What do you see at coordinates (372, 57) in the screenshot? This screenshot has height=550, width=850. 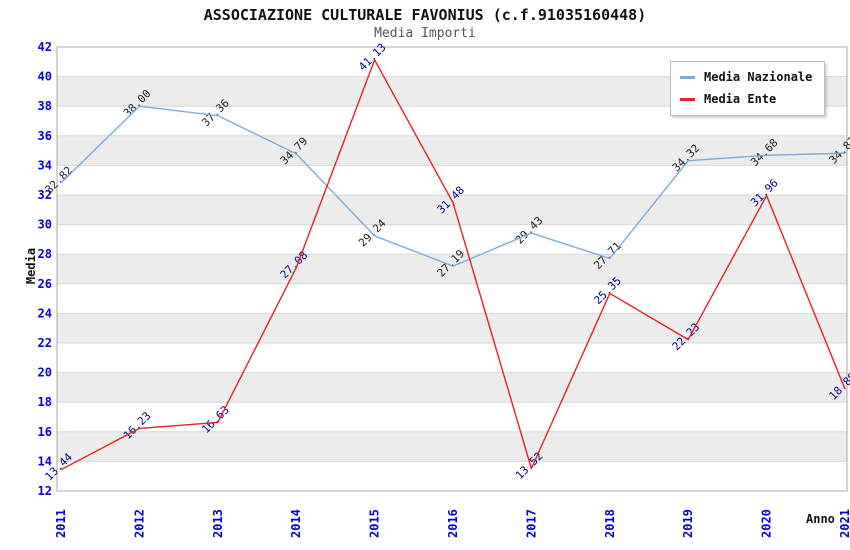 I see `point-label: 41.13` at bounding box center [372, 57].